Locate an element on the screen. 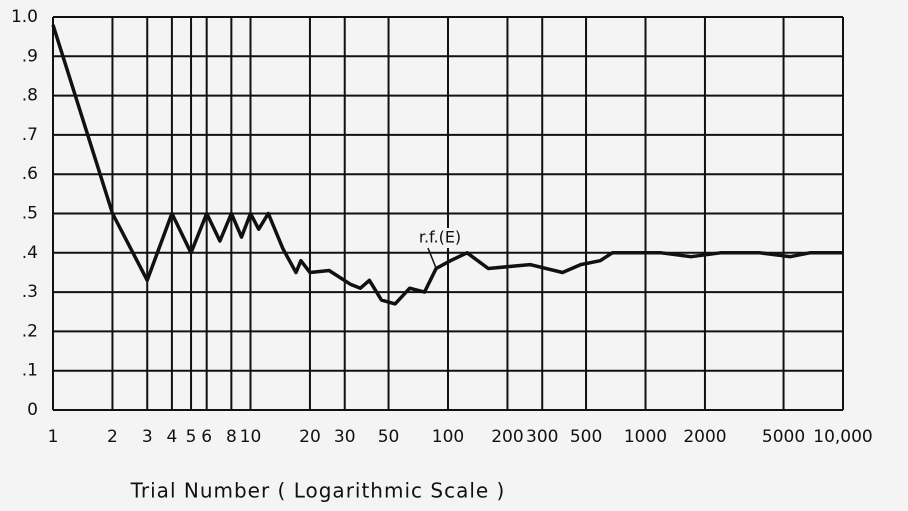 The height and width of the screenshot is (511, 908). y-tick-label: 0 is located at coordinates (32, 410).